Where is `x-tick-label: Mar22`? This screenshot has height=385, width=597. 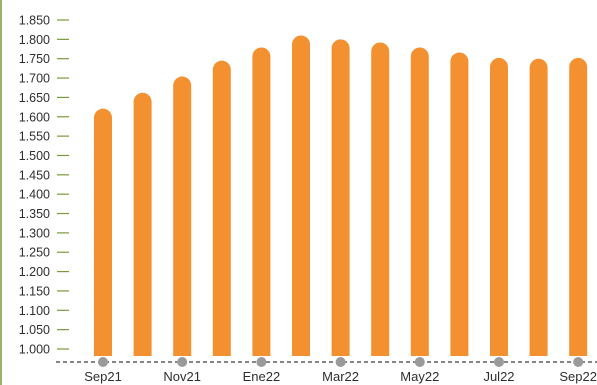 x-tick-label: Mar22 is located at coordinates (340, 376).